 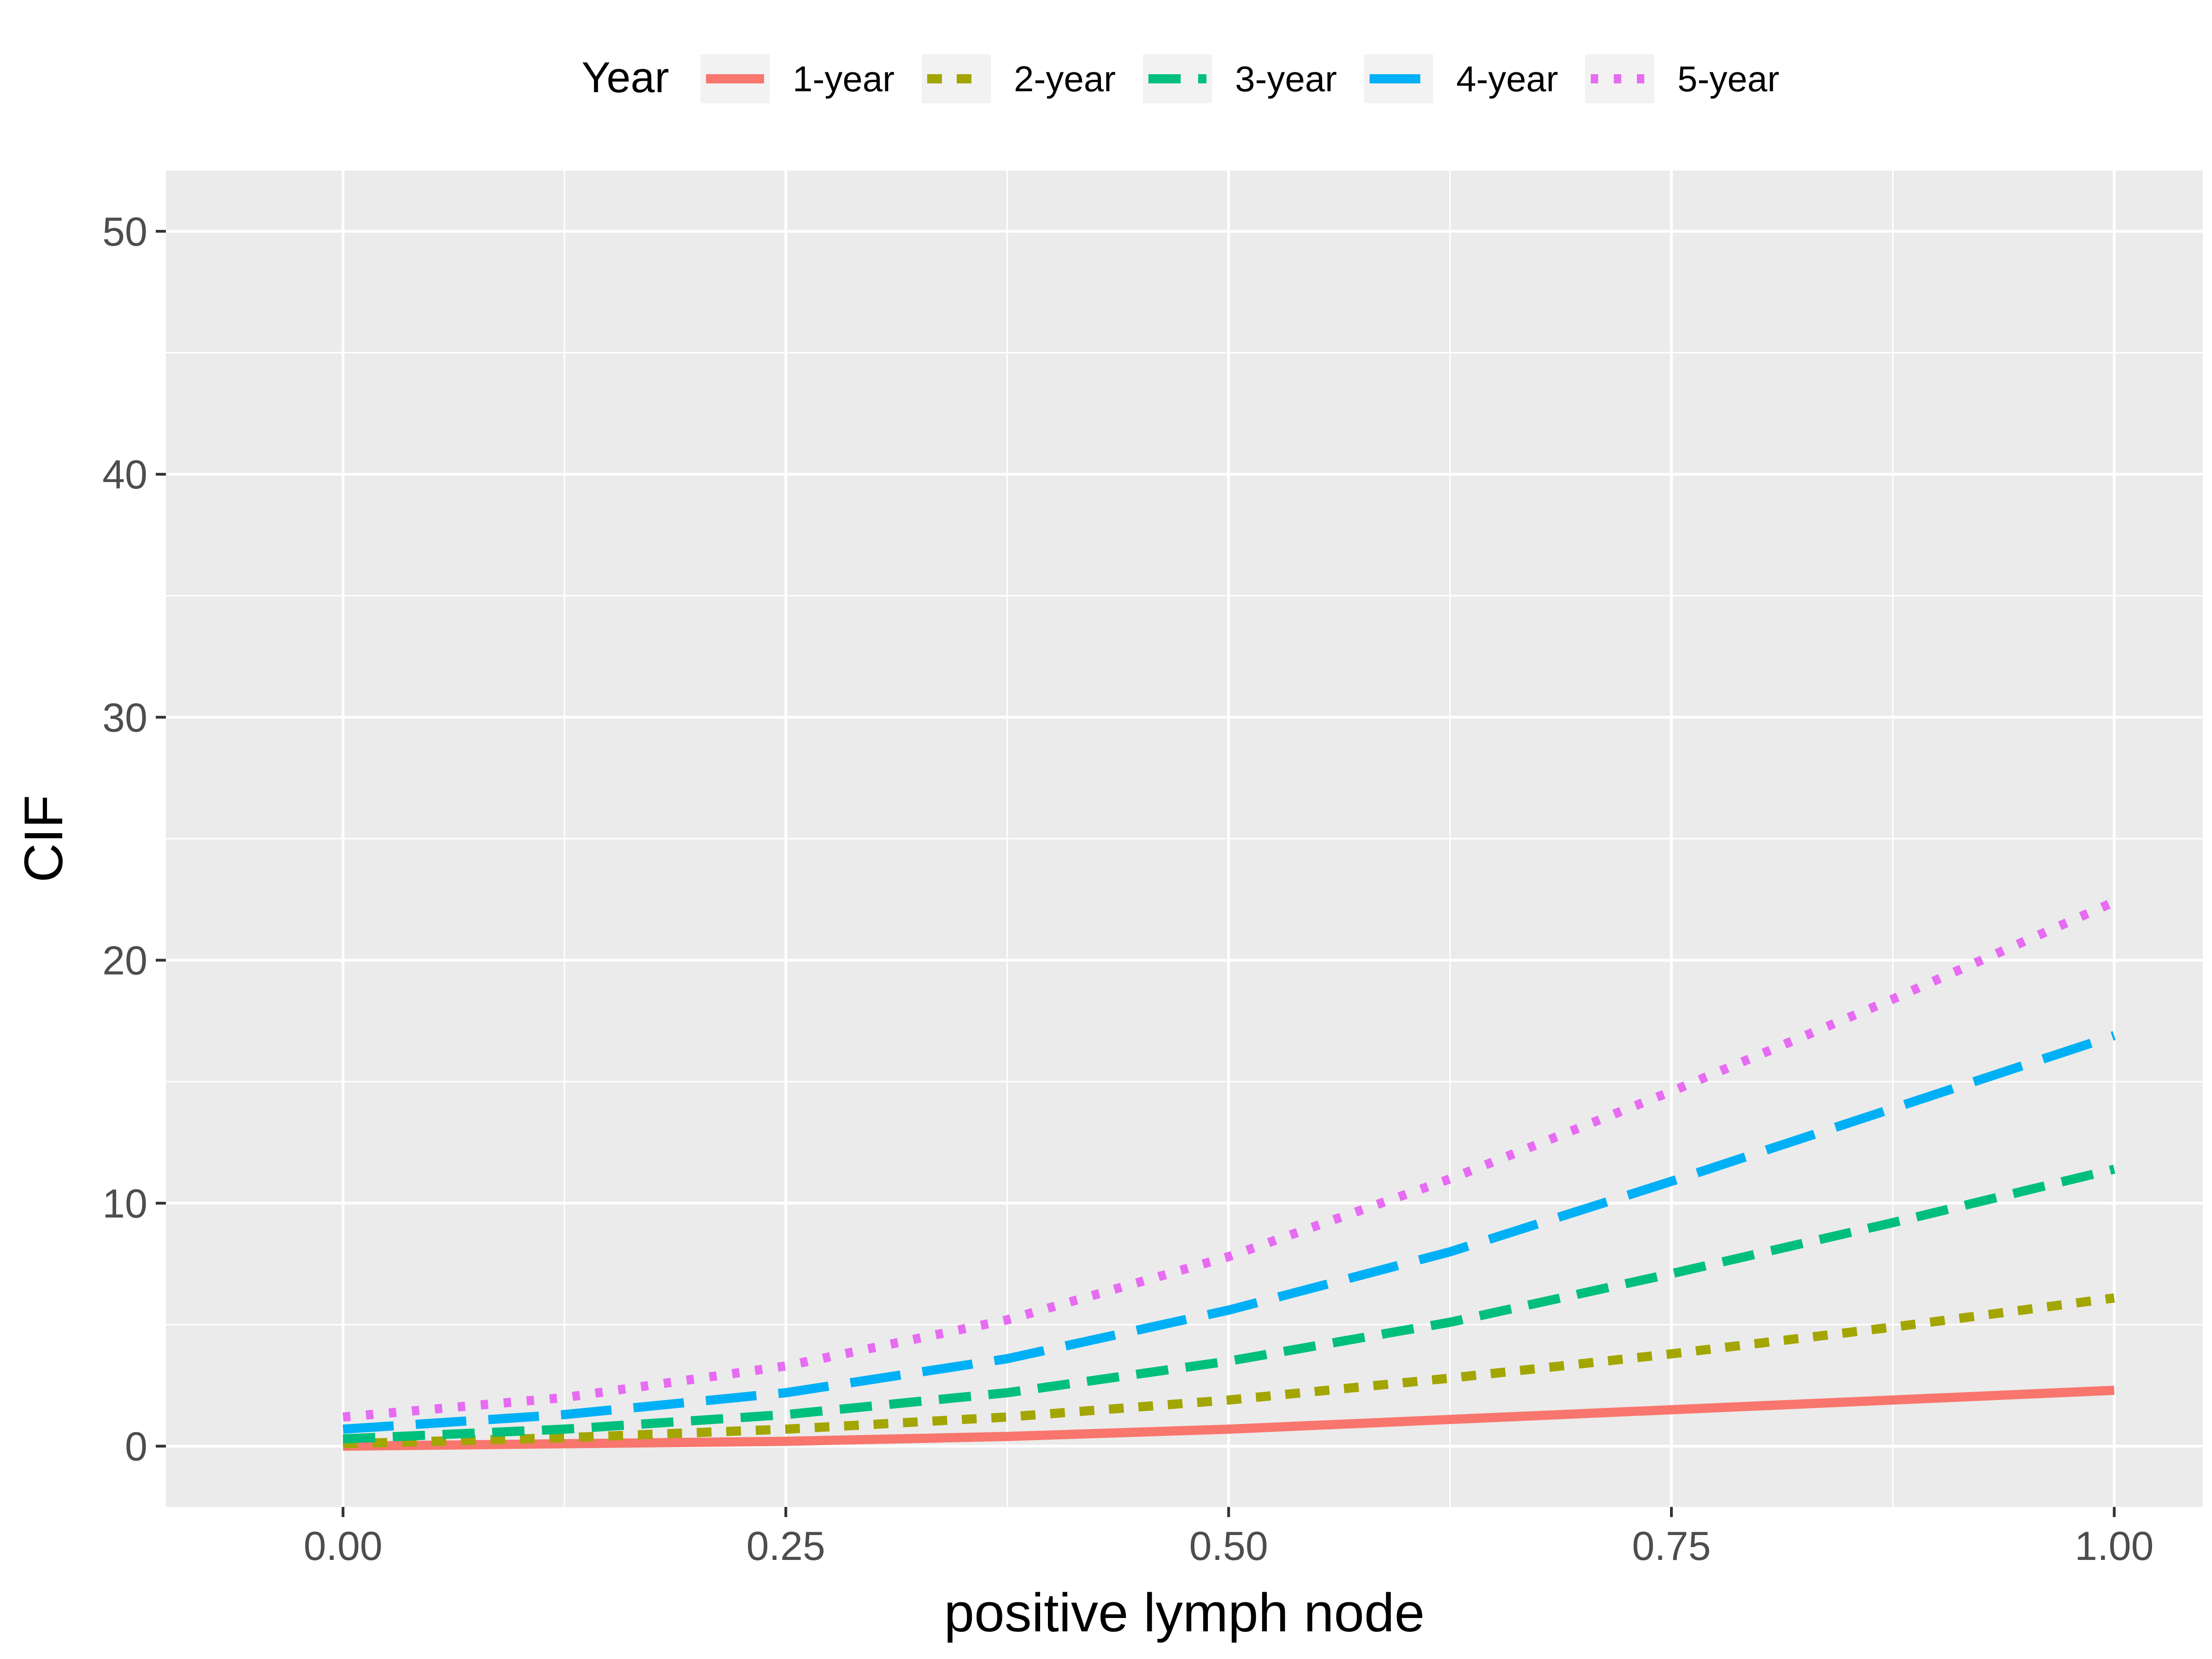 I want to click on y-tick-label: 50, so click(x=124, y=231).